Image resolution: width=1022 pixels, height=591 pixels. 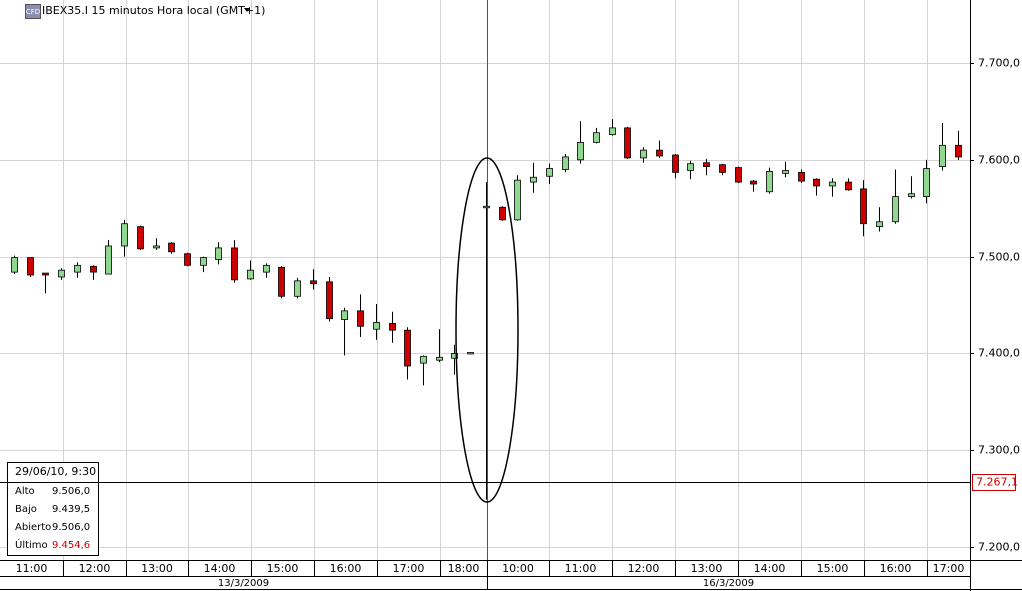 What do you see at coordinates (728, 583) in the screenshot?
I see `date-label: 16/3/2009` at bounding box center [728, 583].